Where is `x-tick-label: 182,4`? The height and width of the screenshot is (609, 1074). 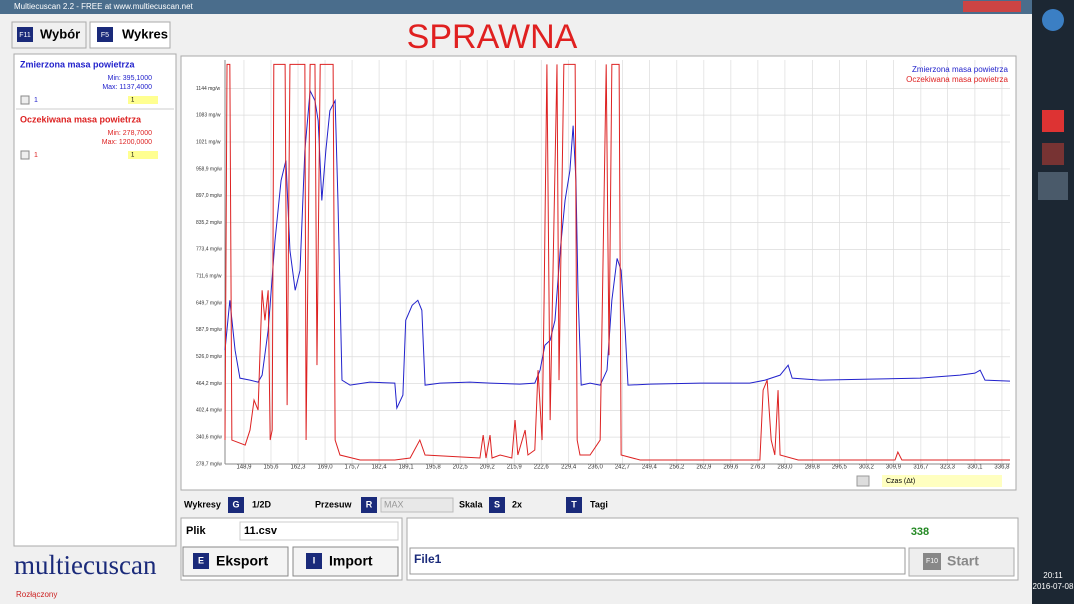 x-tick-label: 182,4 is located at coordinates (380, 468).